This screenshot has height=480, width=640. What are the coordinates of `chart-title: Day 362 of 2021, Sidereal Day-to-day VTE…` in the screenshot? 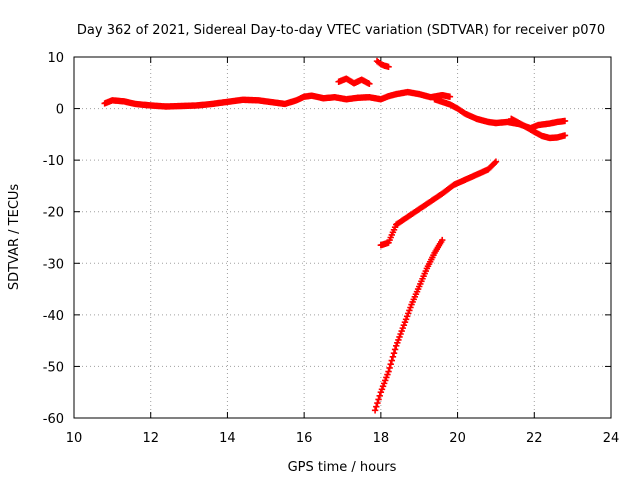 It's located at (341, 30).